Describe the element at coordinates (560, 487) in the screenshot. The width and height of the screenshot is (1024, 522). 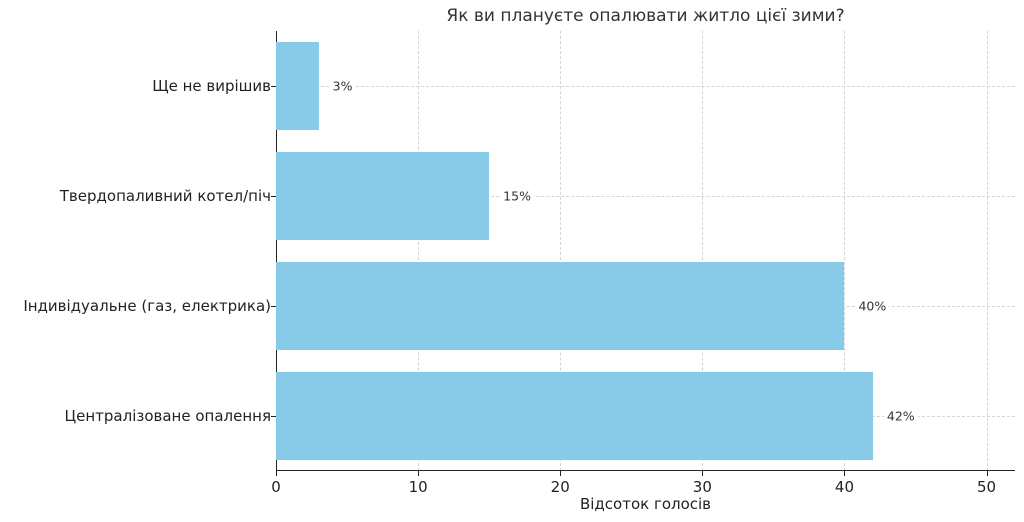
I see `x-tick-label: 20` at that location.